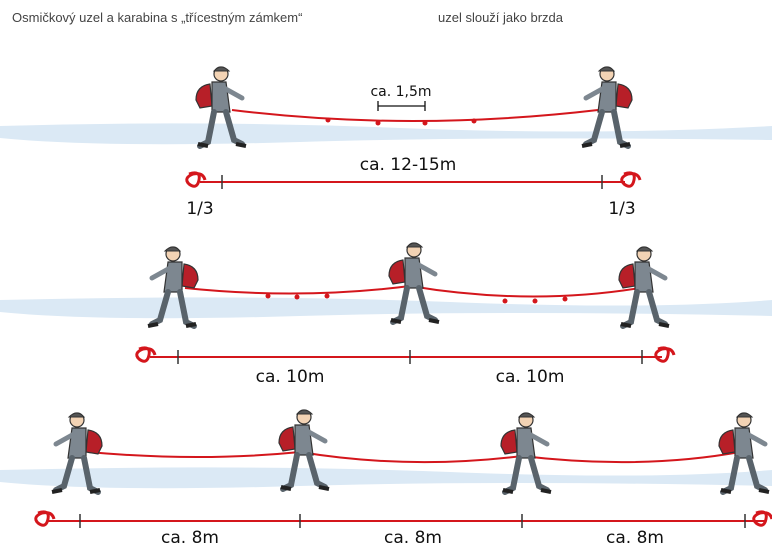 This screenshot has height=547, width=772. Describe the element at coordinates (400, 92) in the screenshot. I see `spacing-label: ca. 1,5m` at that location.